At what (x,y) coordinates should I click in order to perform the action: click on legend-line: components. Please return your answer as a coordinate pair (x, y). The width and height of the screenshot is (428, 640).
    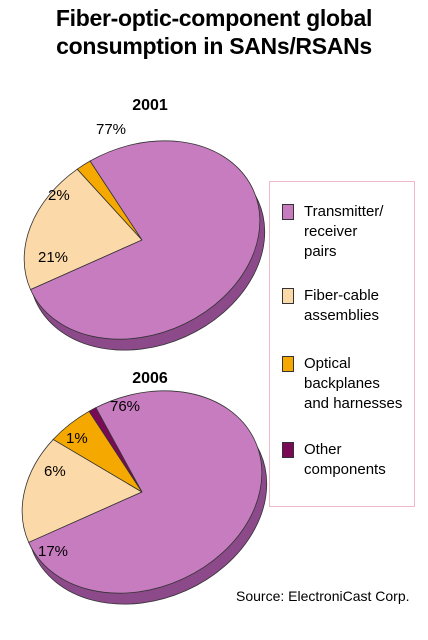
    Looking at the image, I should click on (345, 469).